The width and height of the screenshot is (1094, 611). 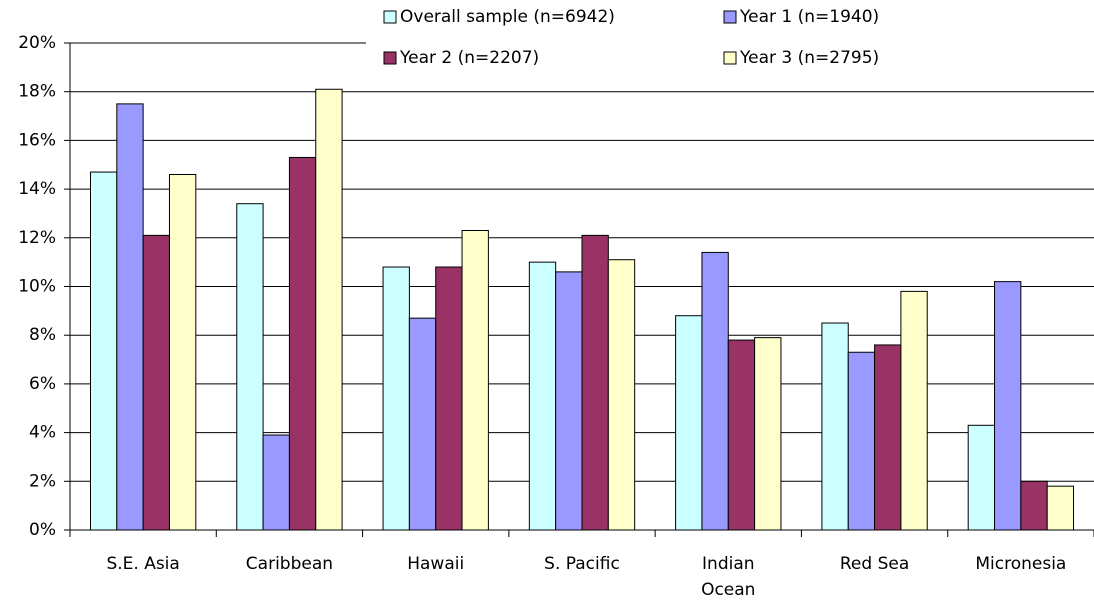 I want to click on x-tick-label: Micronesia, so click(x=1021, y=564).